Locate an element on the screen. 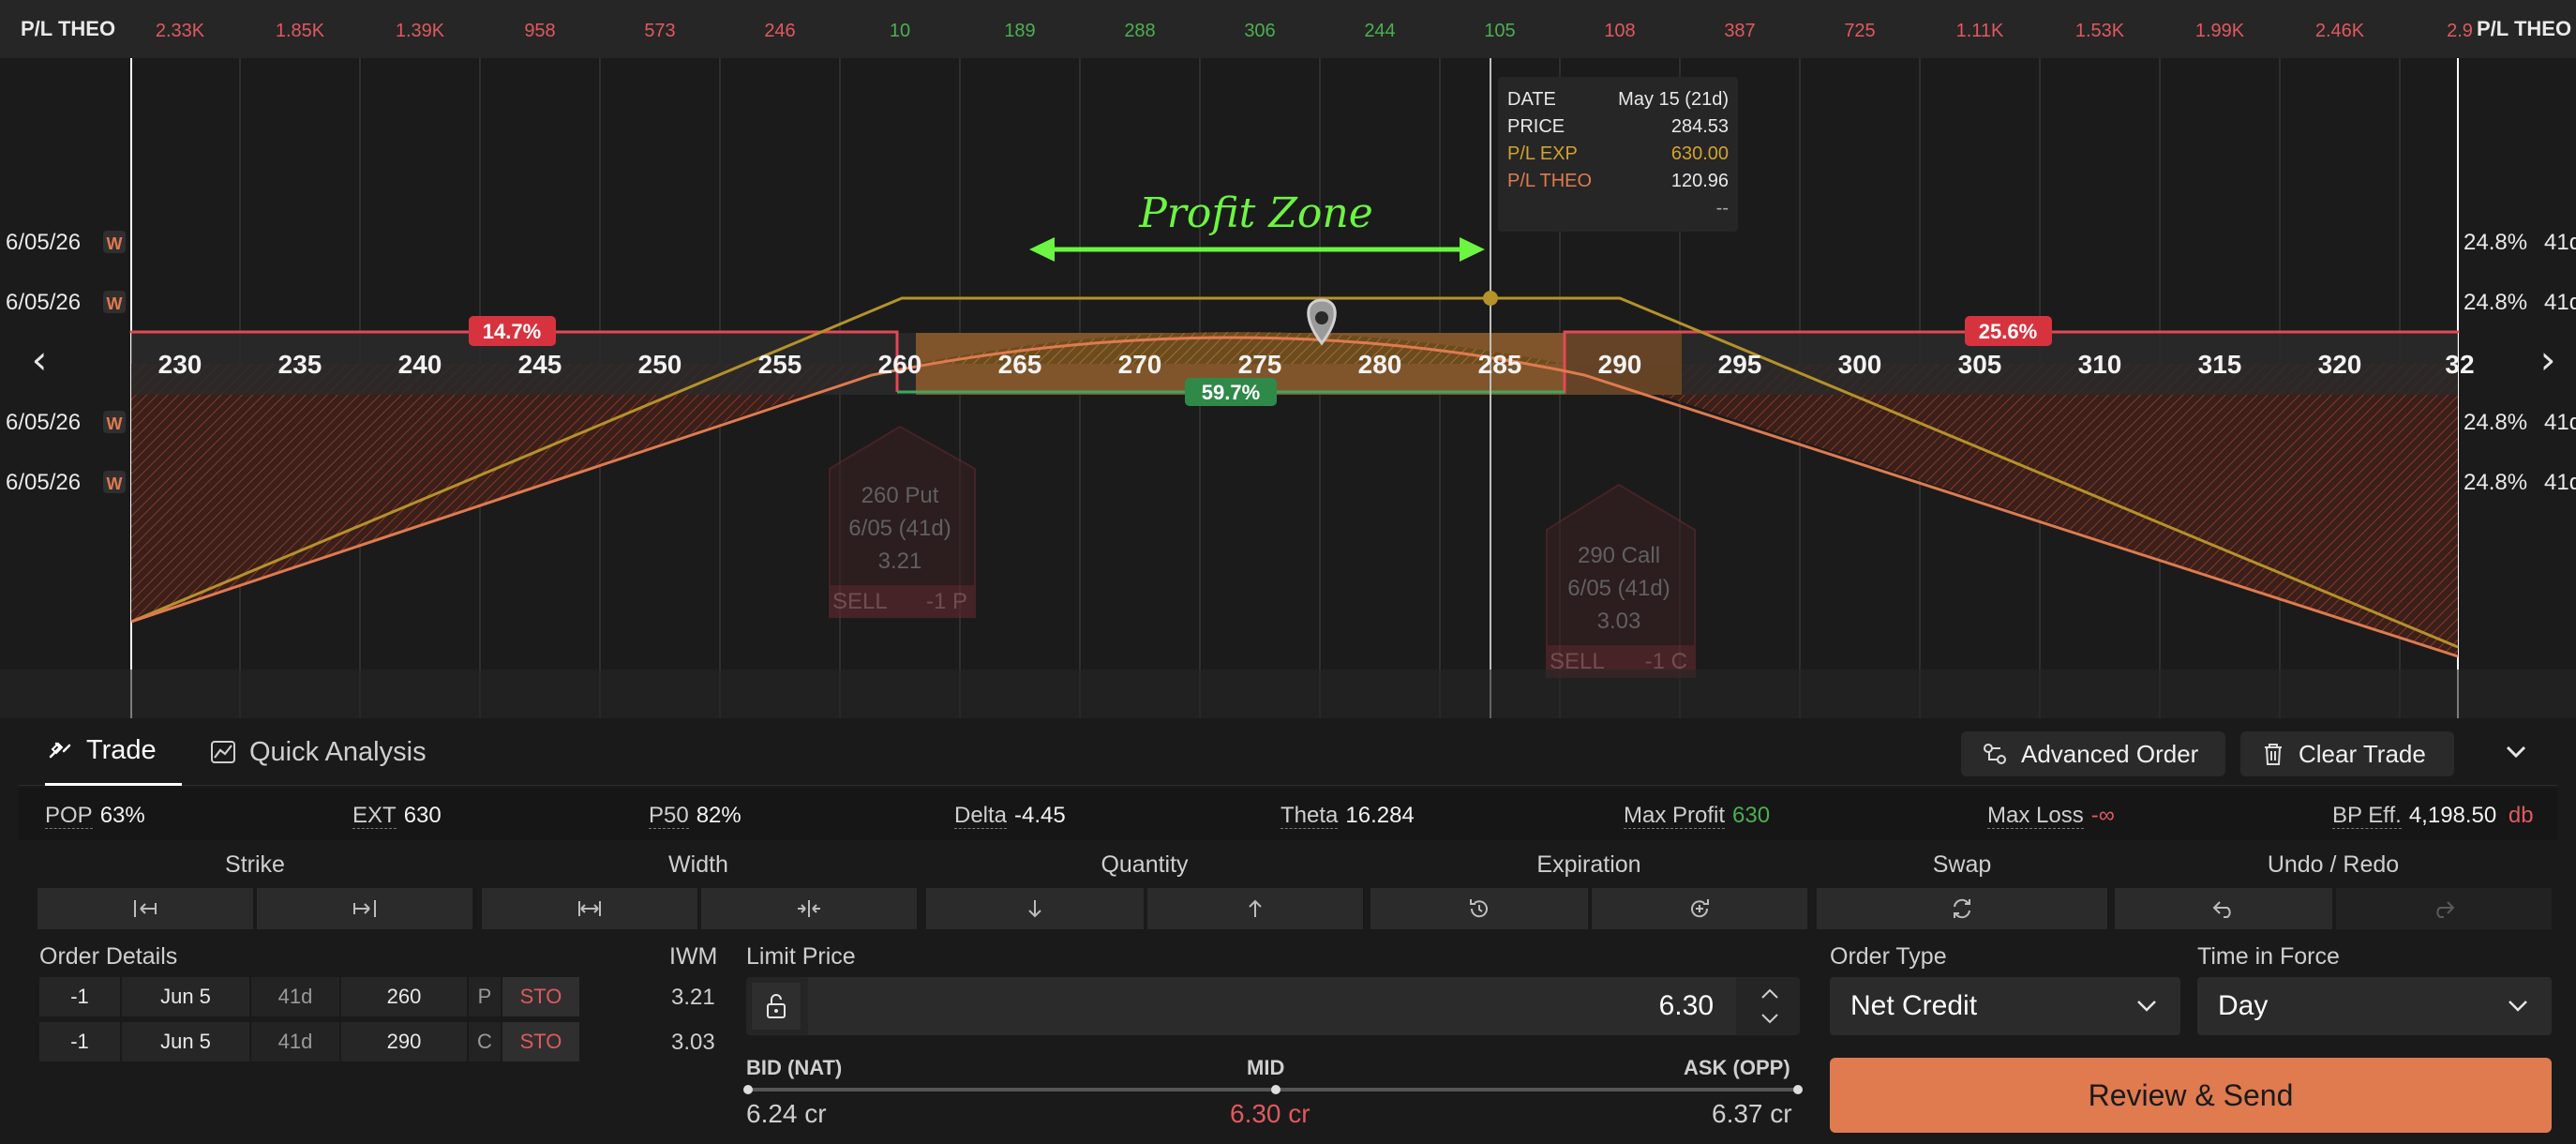  width-widen-button is located at coordinates (809, 908).